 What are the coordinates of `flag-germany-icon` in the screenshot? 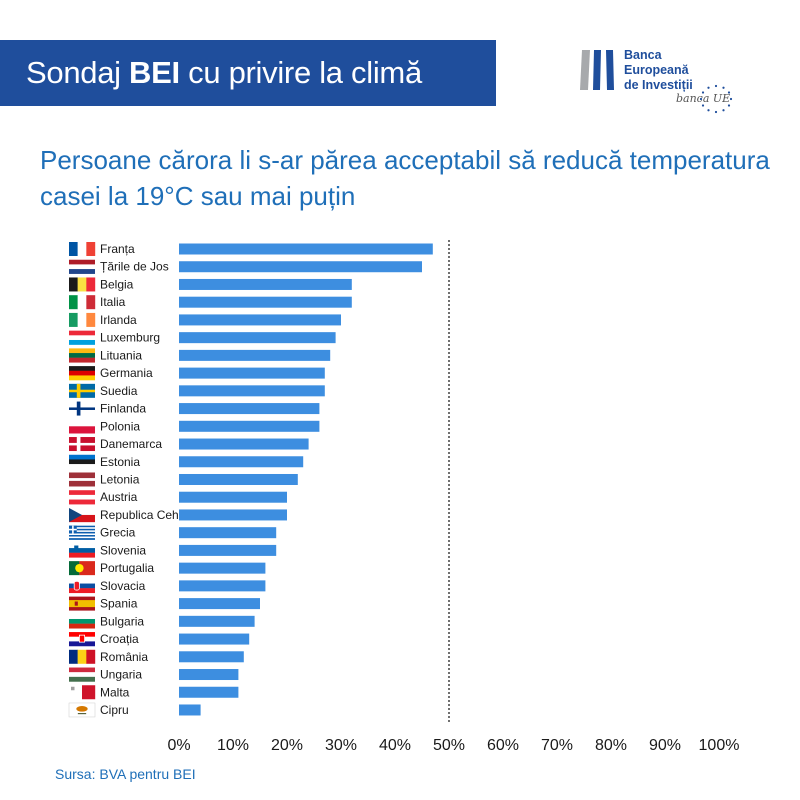 It's located at (82, 373).